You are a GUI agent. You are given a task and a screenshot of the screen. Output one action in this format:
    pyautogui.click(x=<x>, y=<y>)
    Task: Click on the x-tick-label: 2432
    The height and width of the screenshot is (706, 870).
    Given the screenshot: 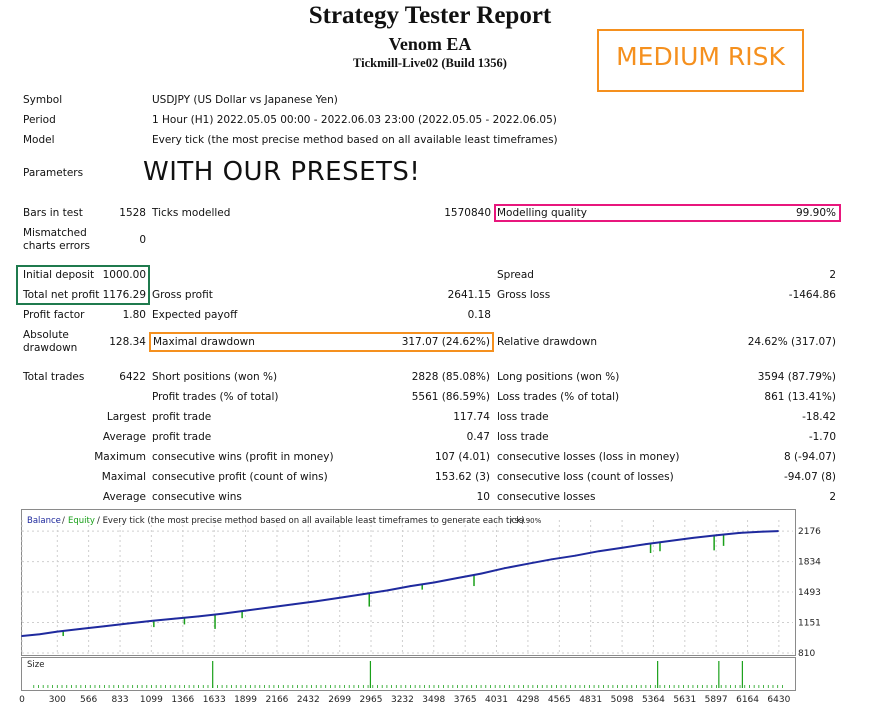 What is the action you would take?
    pyautogui.click(x=308, y=700)
    